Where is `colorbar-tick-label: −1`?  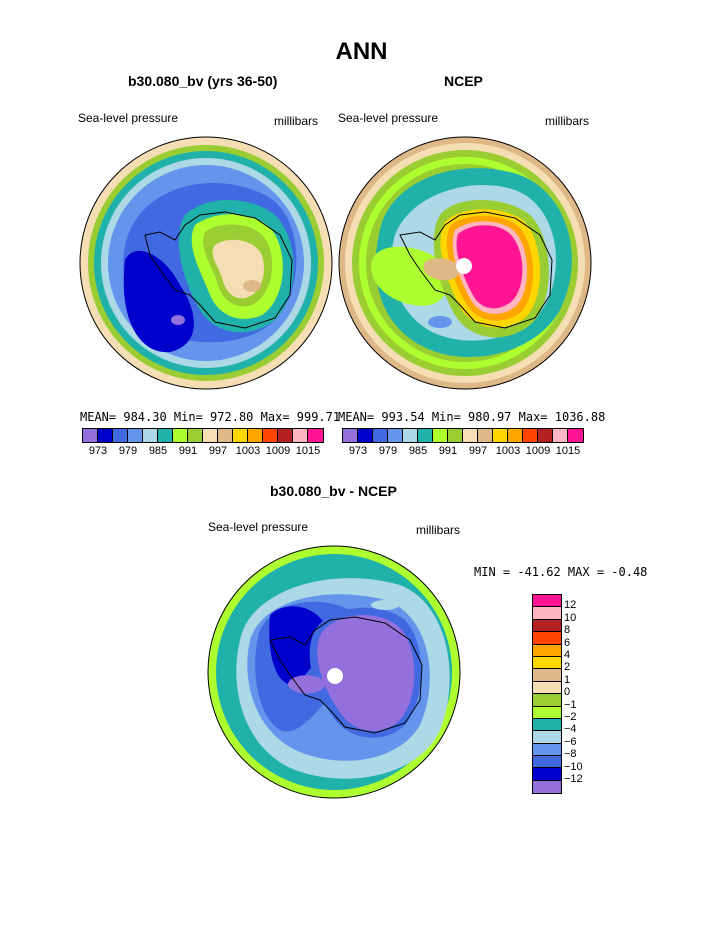 colorbar-tick-label: −1 is located at coordinates (570, 704).